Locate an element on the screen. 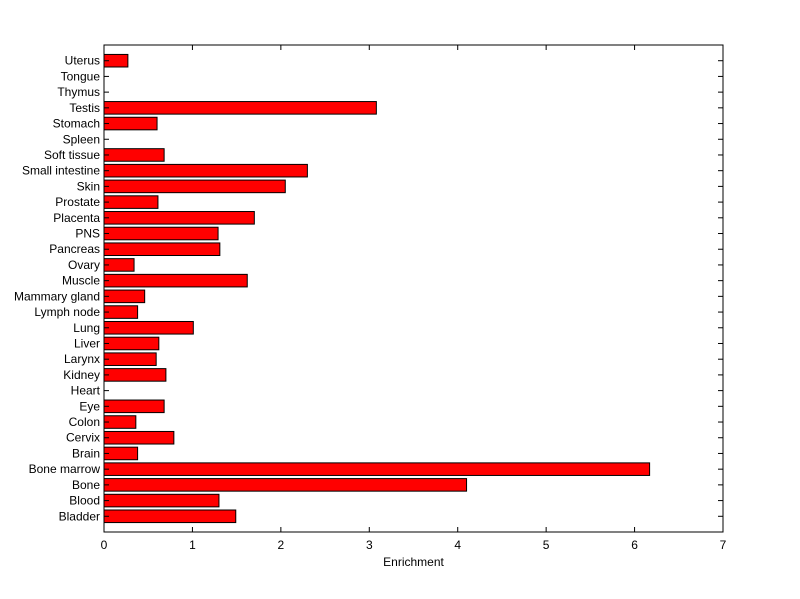 This screenshot has height=599, width=800. y-tick-label: Colon is located at coordinates (84, 422).